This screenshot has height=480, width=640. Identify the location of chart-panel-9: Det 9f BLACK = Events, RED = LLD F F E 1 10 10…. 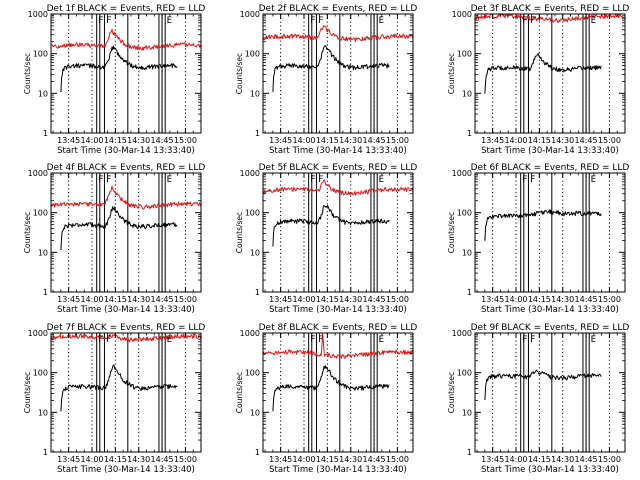
(538, 399).